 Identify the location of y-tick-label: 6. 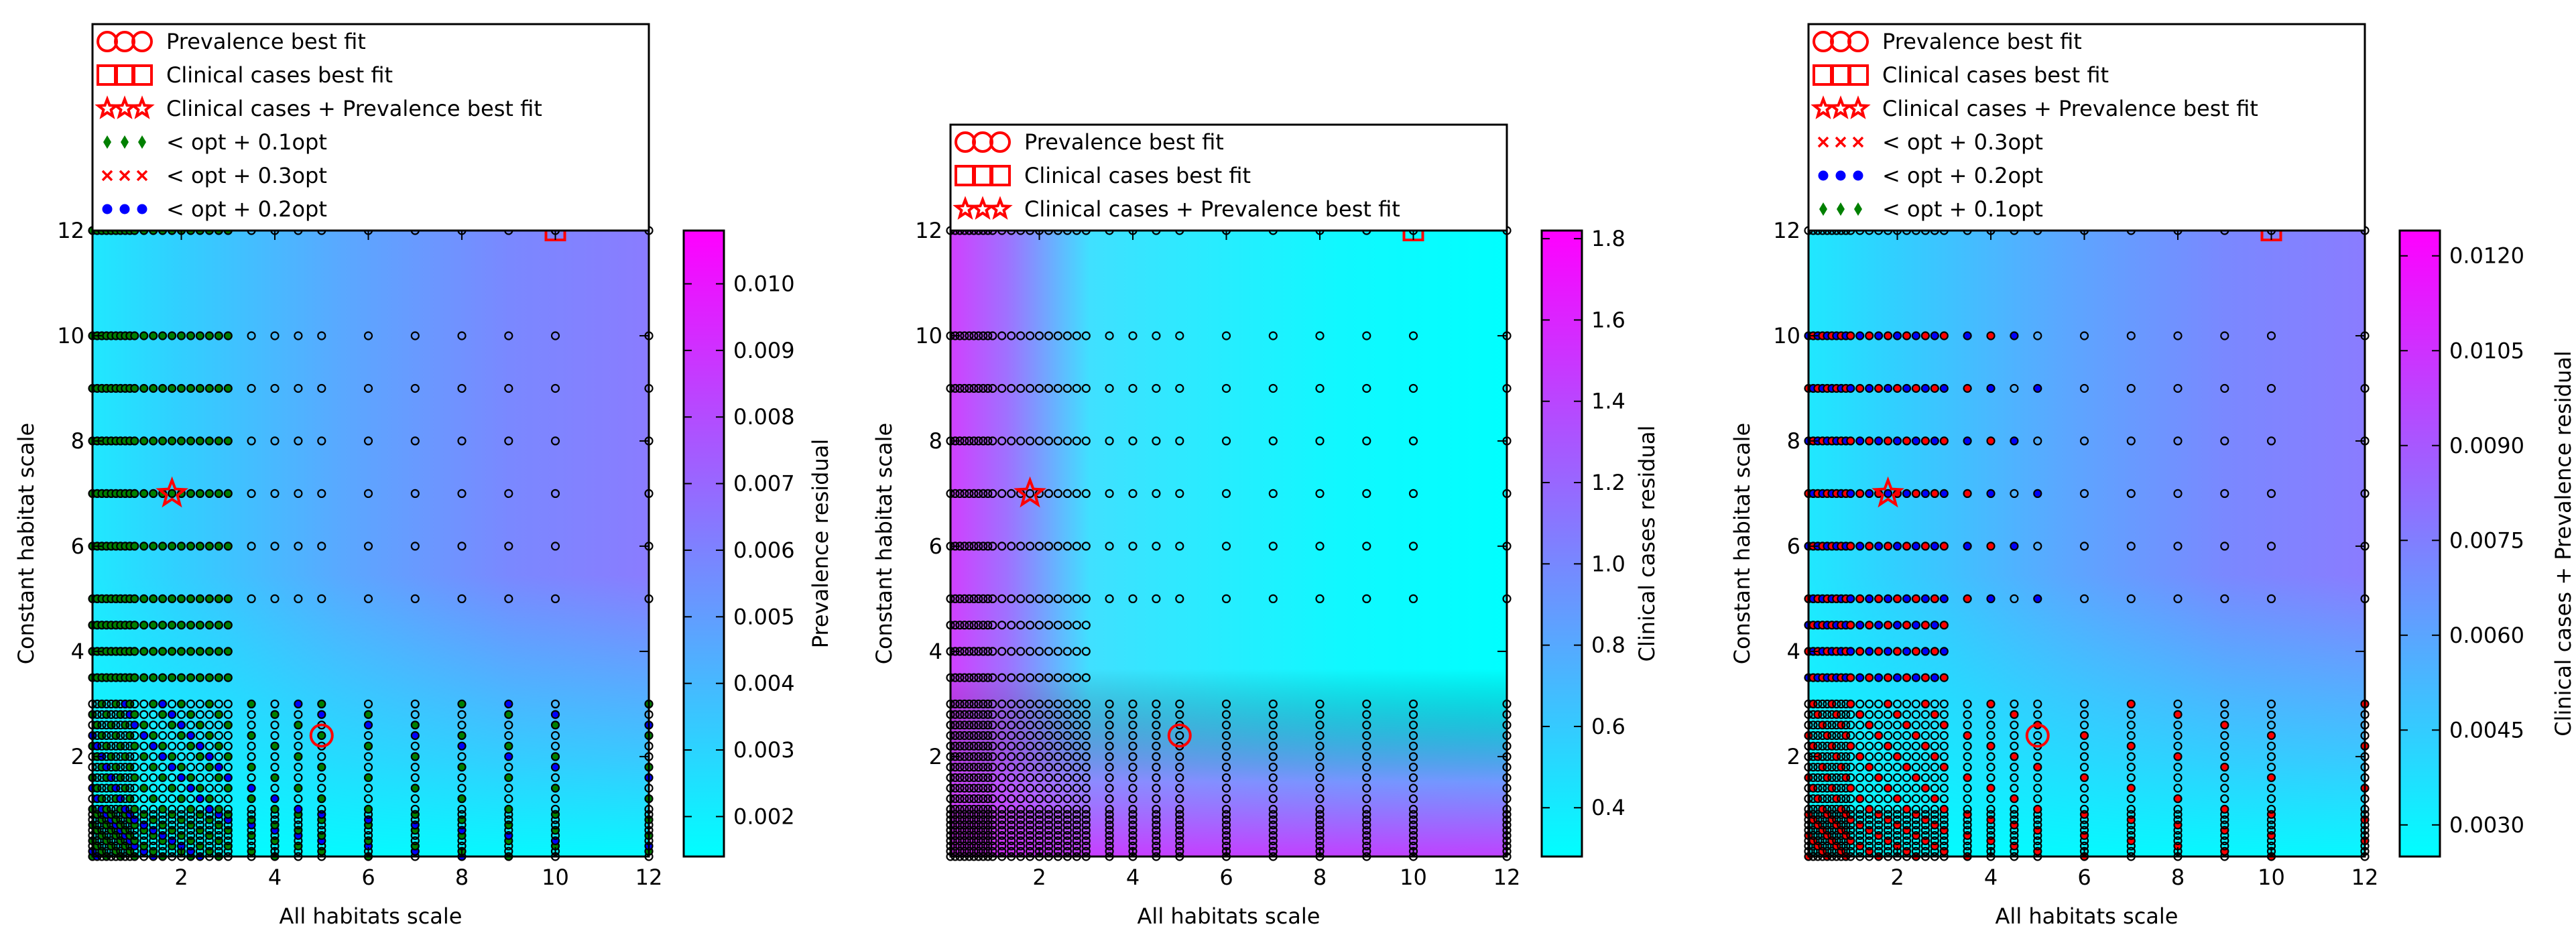
(1793, 546).